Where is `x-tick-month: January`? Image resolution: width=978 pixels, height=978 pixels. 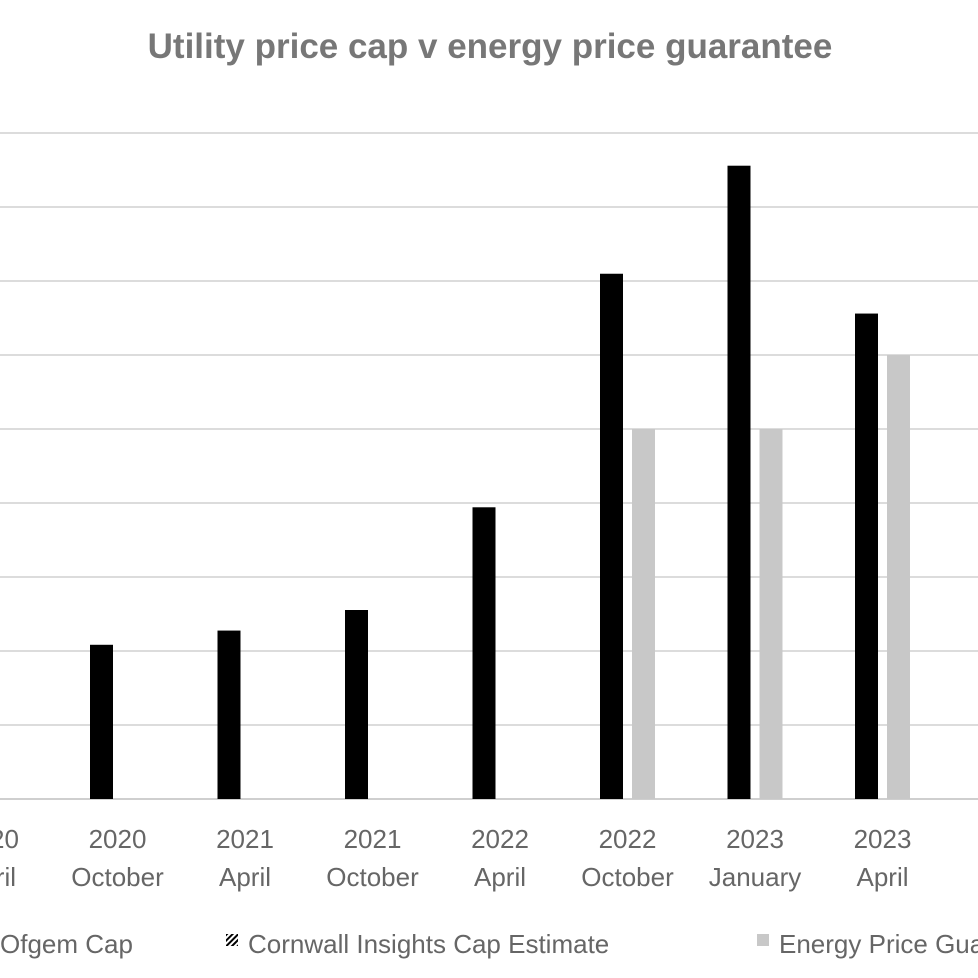 x-tick-month: January is located at coordinates (755, 877).